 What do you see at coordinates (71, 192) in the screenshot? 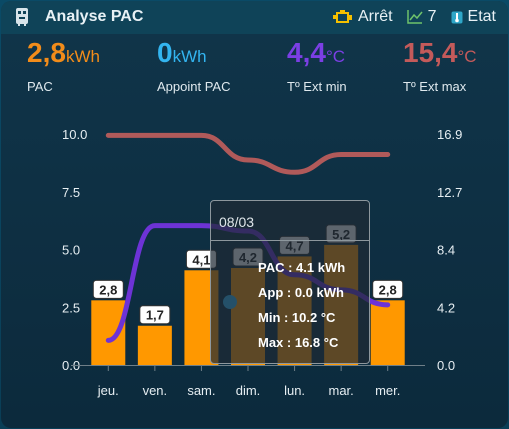
I see `y-left-tick-label: 7.5` at bounding box center [71, 192].